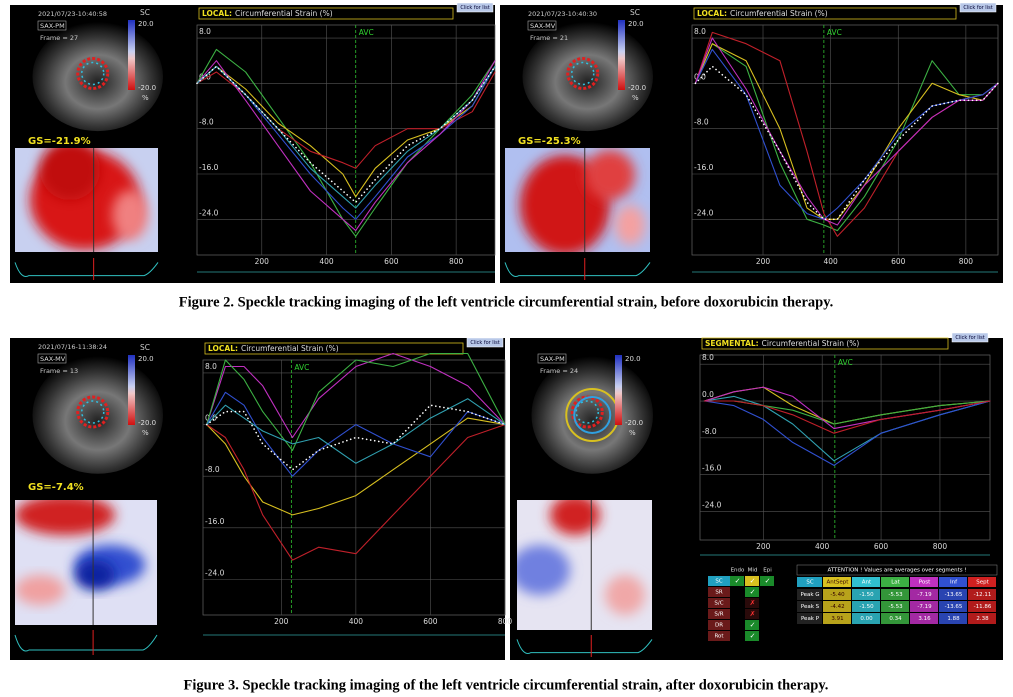 The width and height of the screenshot is (1013, 697). I want to click on table-value: 3.16, so click(924, 619).